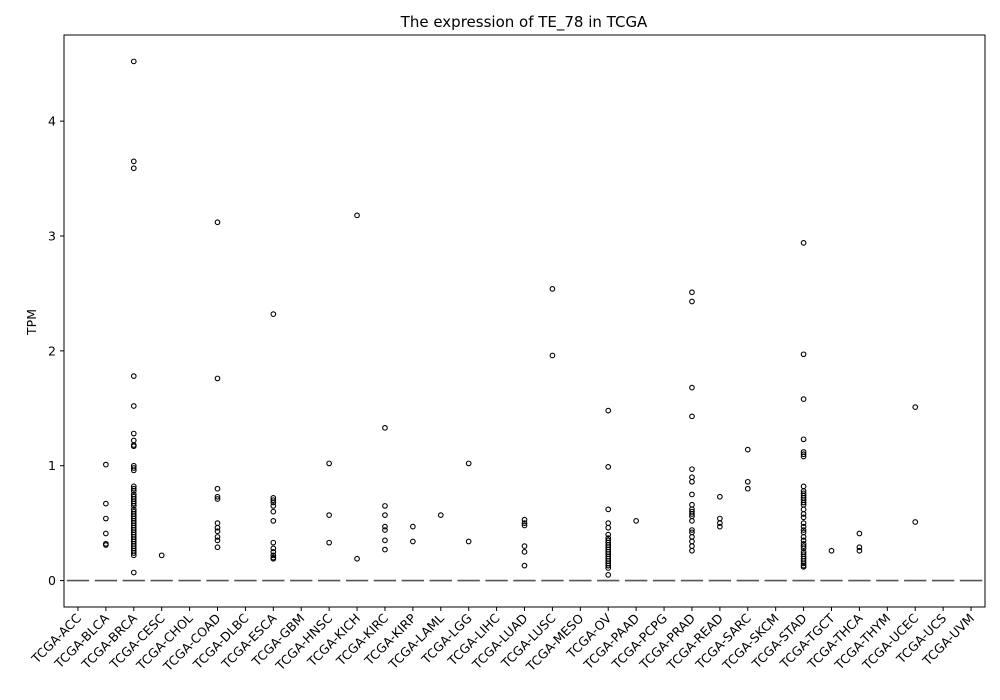 Image resolution: width=1000 pixels, height=700 pixels. What do you see at coordinates (52, 236) in the screenshot?
I see `y-tick-label: 3` at bounding box center [52, 236].